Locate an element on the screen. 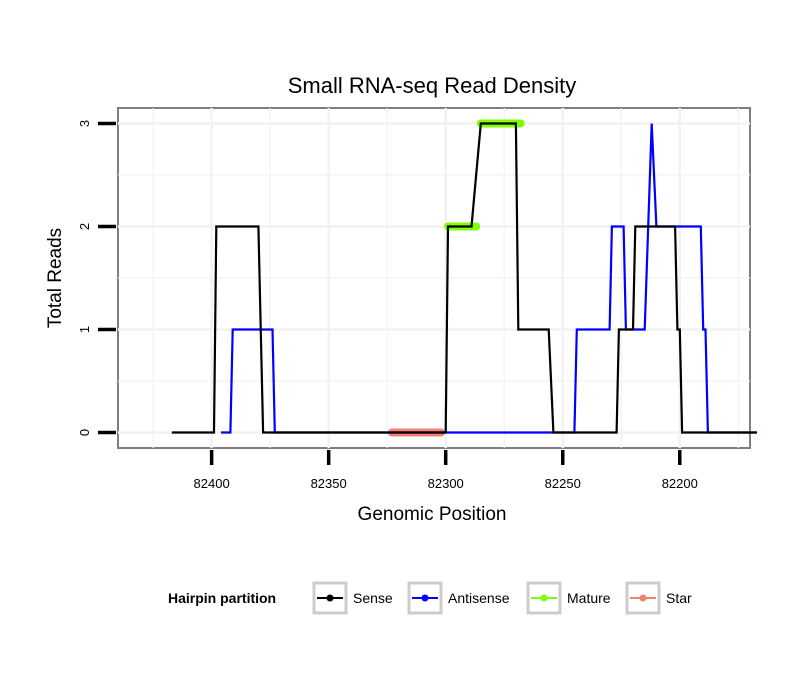  legend-key-dot-mature is located at coordinates (544, 598).